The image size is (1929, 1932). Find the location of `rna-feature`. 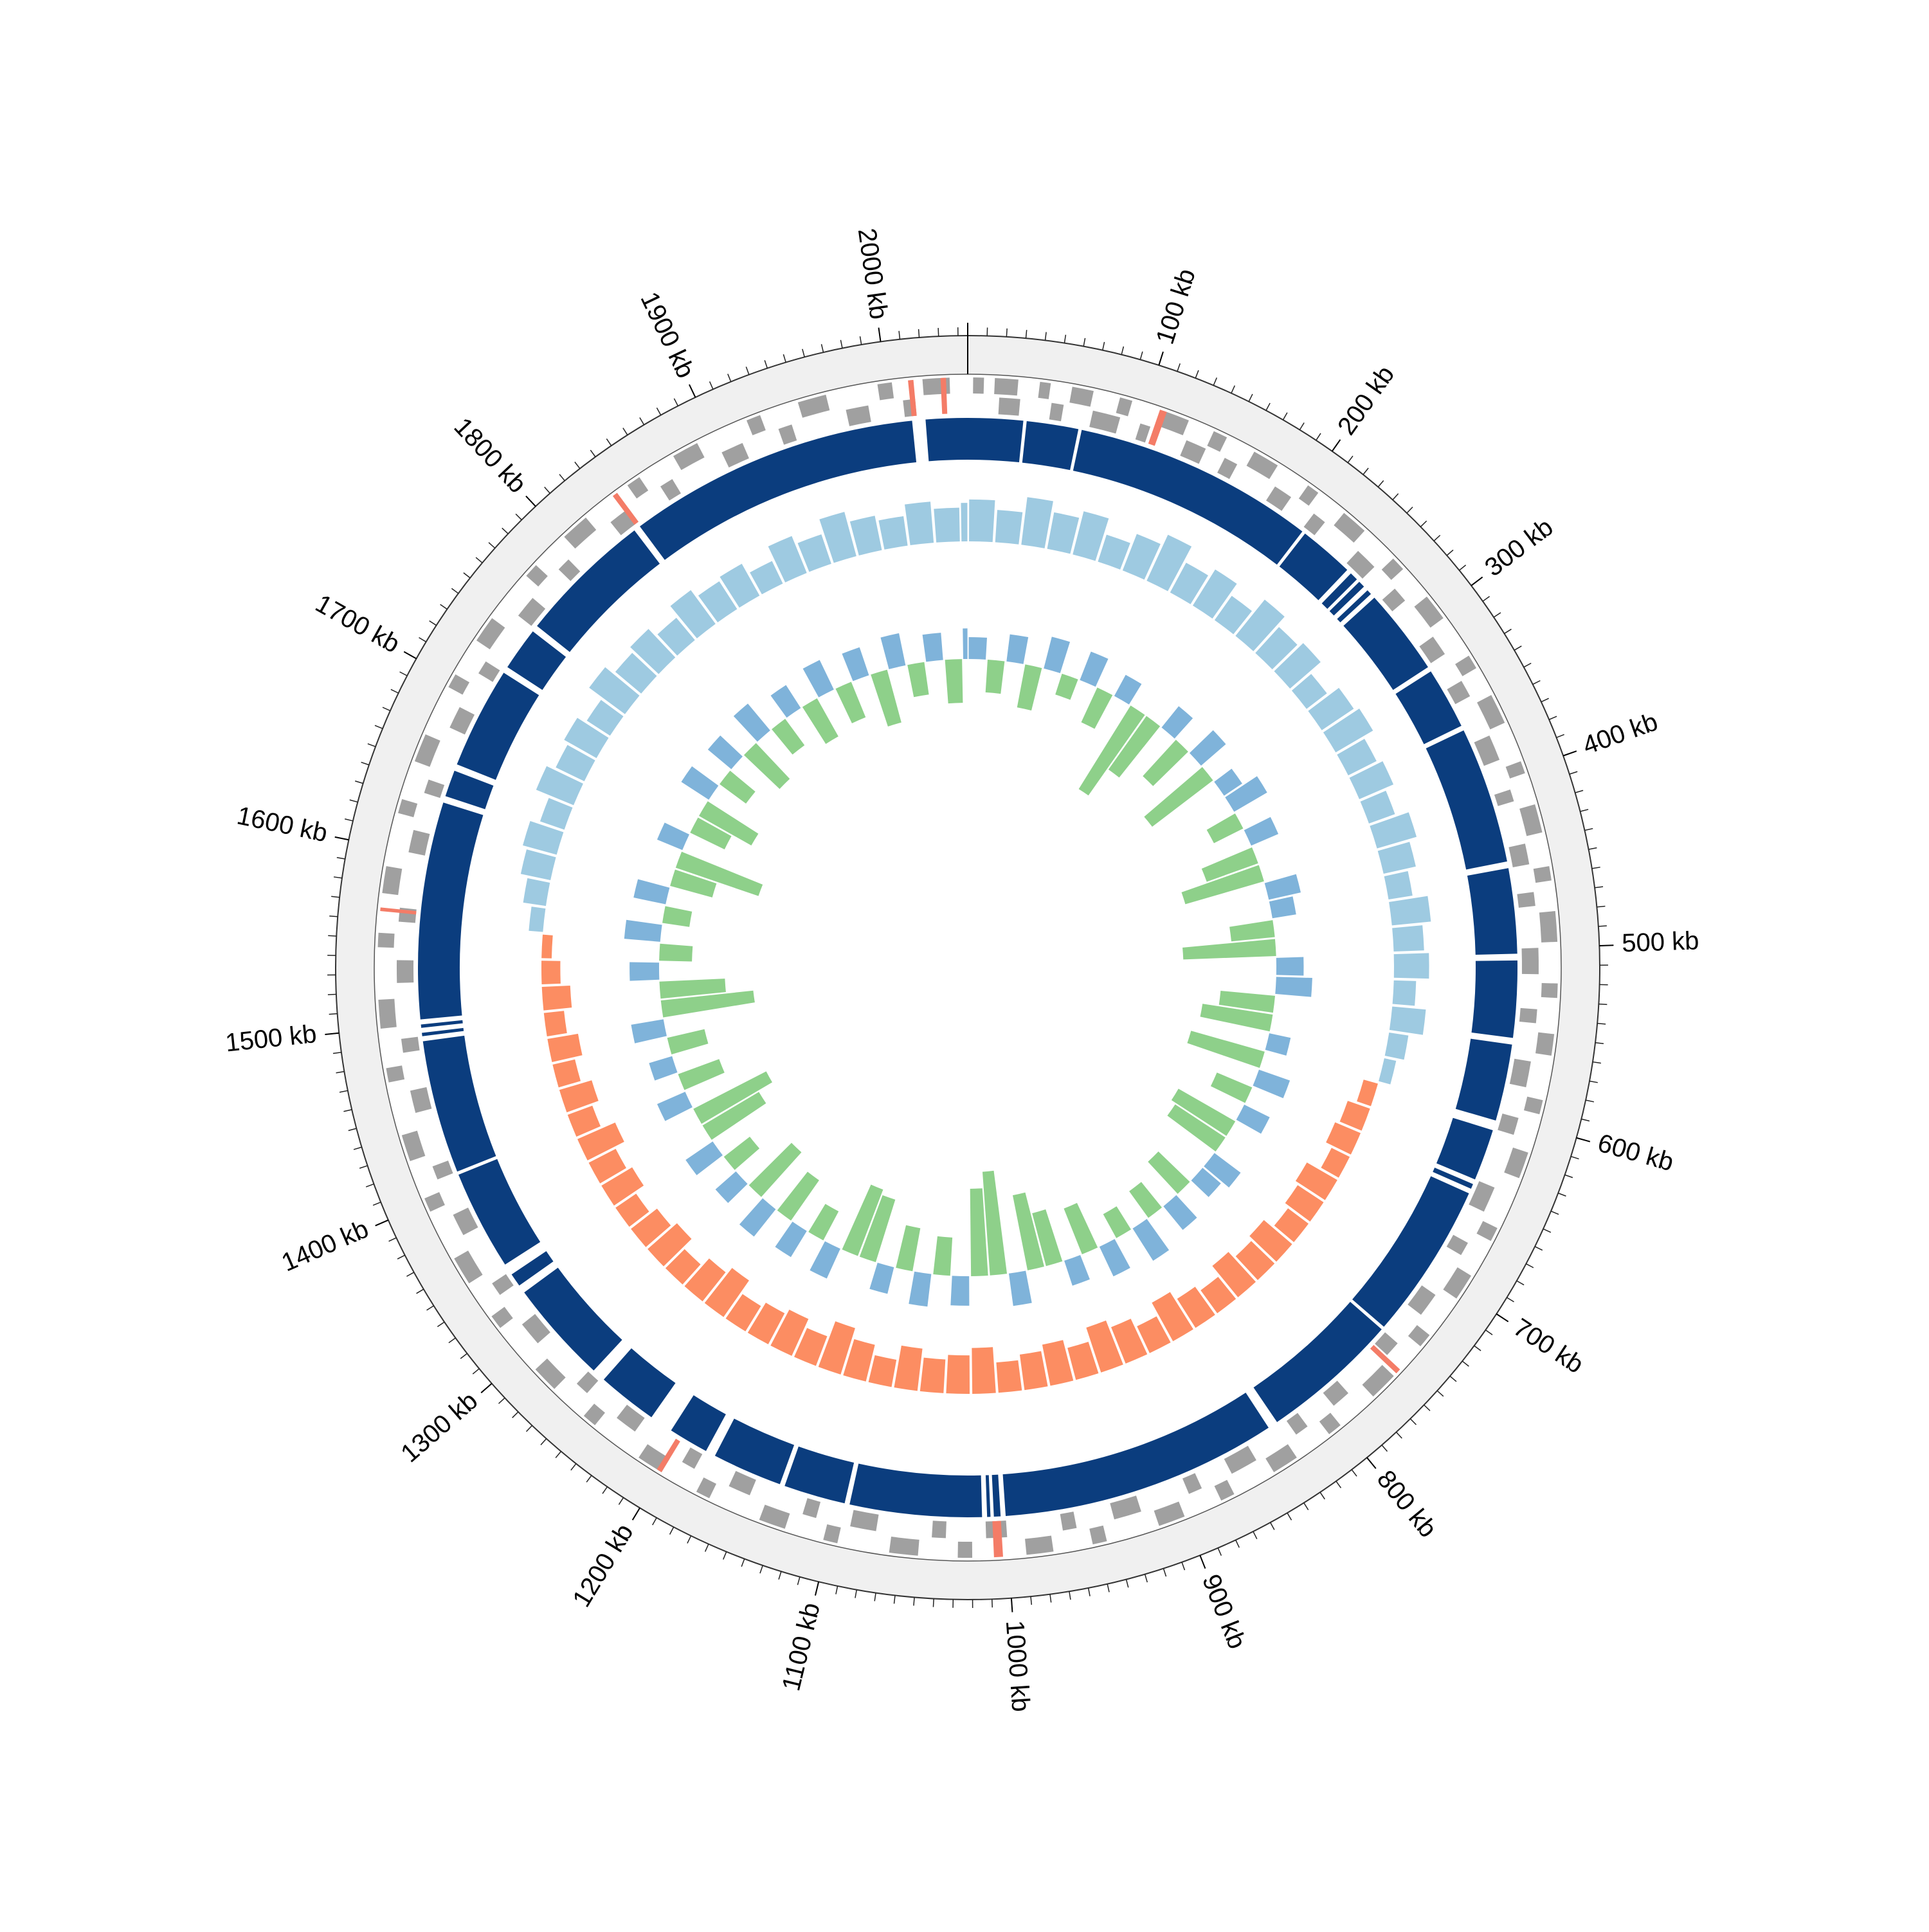

rna-feature is located at coordinates (398, 910).